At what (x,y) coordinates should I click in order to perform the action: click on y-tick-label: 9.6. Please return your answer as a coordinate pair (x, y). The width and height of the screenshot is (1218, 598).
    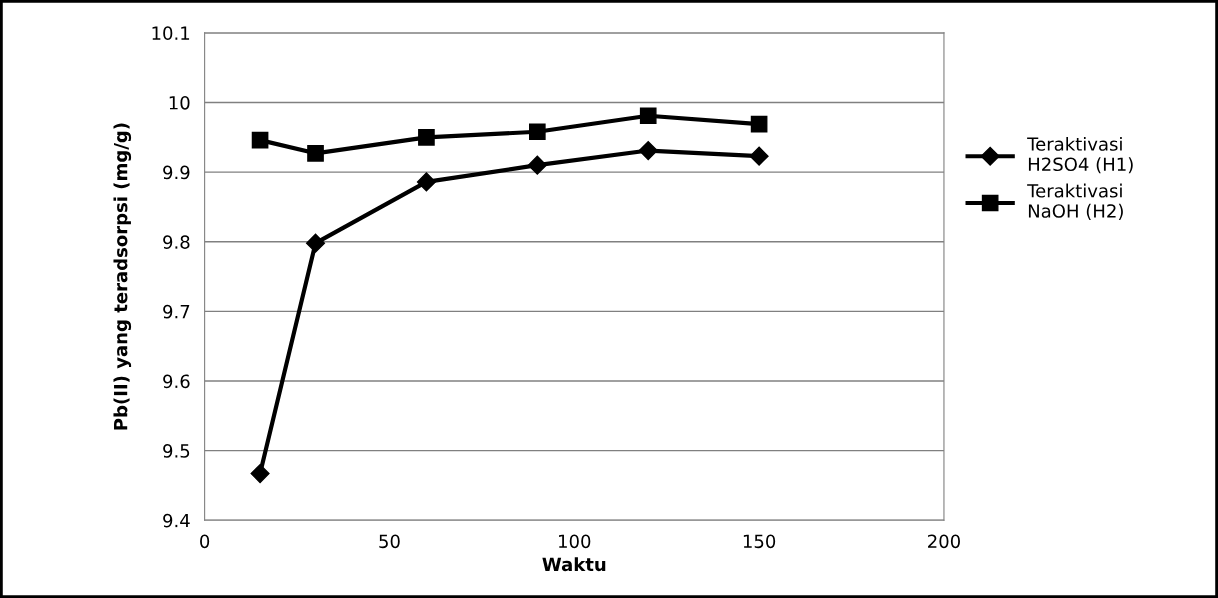
    Looking at the image, I should click on (176, 381).